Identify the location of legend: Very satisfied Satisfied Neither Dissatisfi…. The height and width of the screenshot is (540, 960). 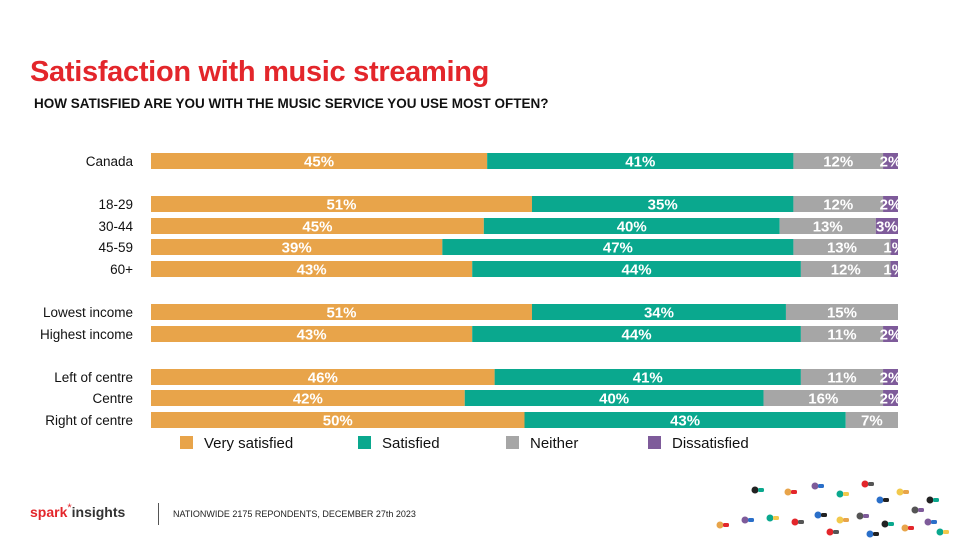
(464, 443).